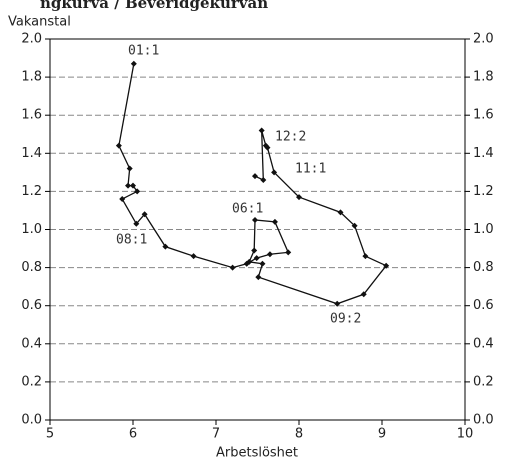 This screenshot has width=508, height=461. Describe the element at coordinates (483, 267) in the screenshot. I see `y2-tick-label: 0.8` at that location.